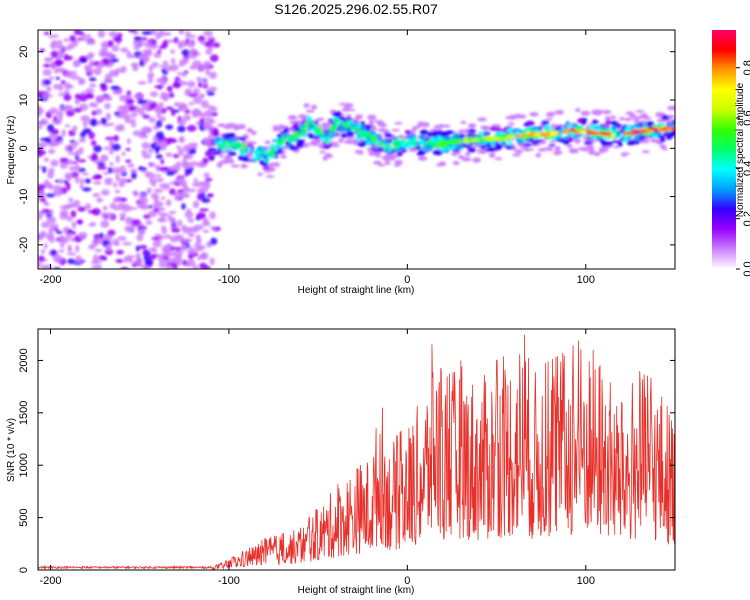 The height and width of the screenshot is (600, 750). I want to click on snr-y-tick-label: 500, so click(24, 517).